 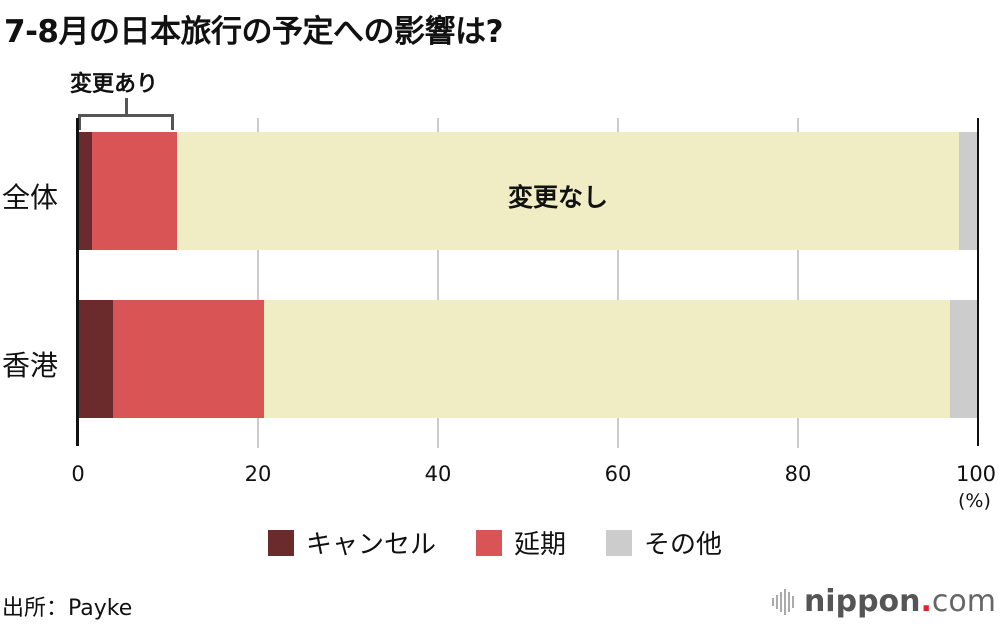 What do you see at coordinates (619, 542) in the screenshot?
I see `legend-swatch-other` at bounding box center [619, 542].